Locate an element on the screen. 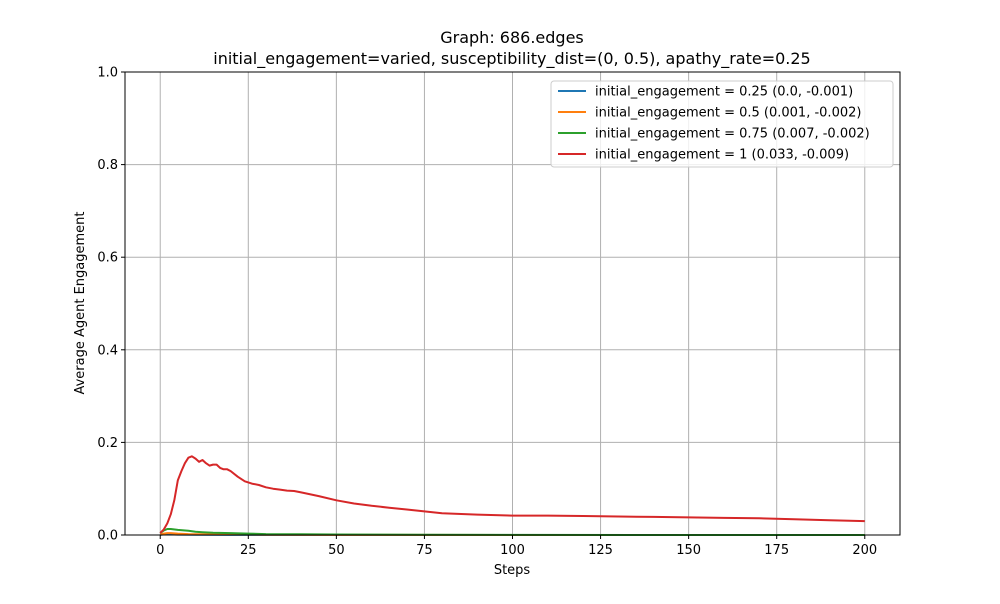  x-tick-label: 125 is located at coordinates (600, 550).